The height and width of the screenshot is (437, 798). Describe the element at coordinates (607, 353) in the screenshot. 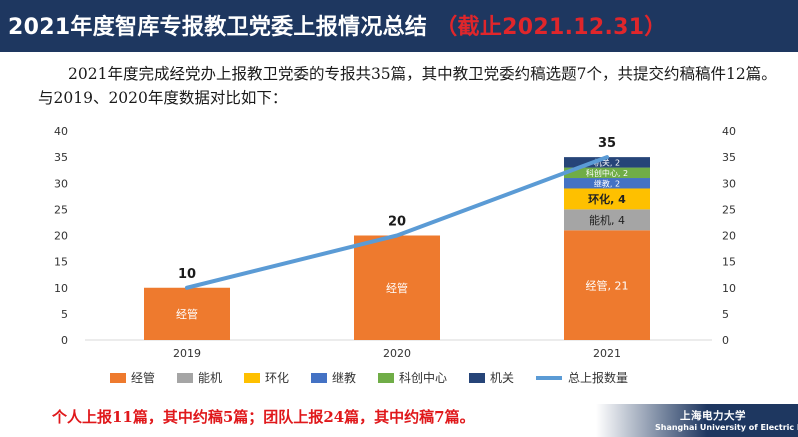

I see `x-tick-label: 2021` at that location.